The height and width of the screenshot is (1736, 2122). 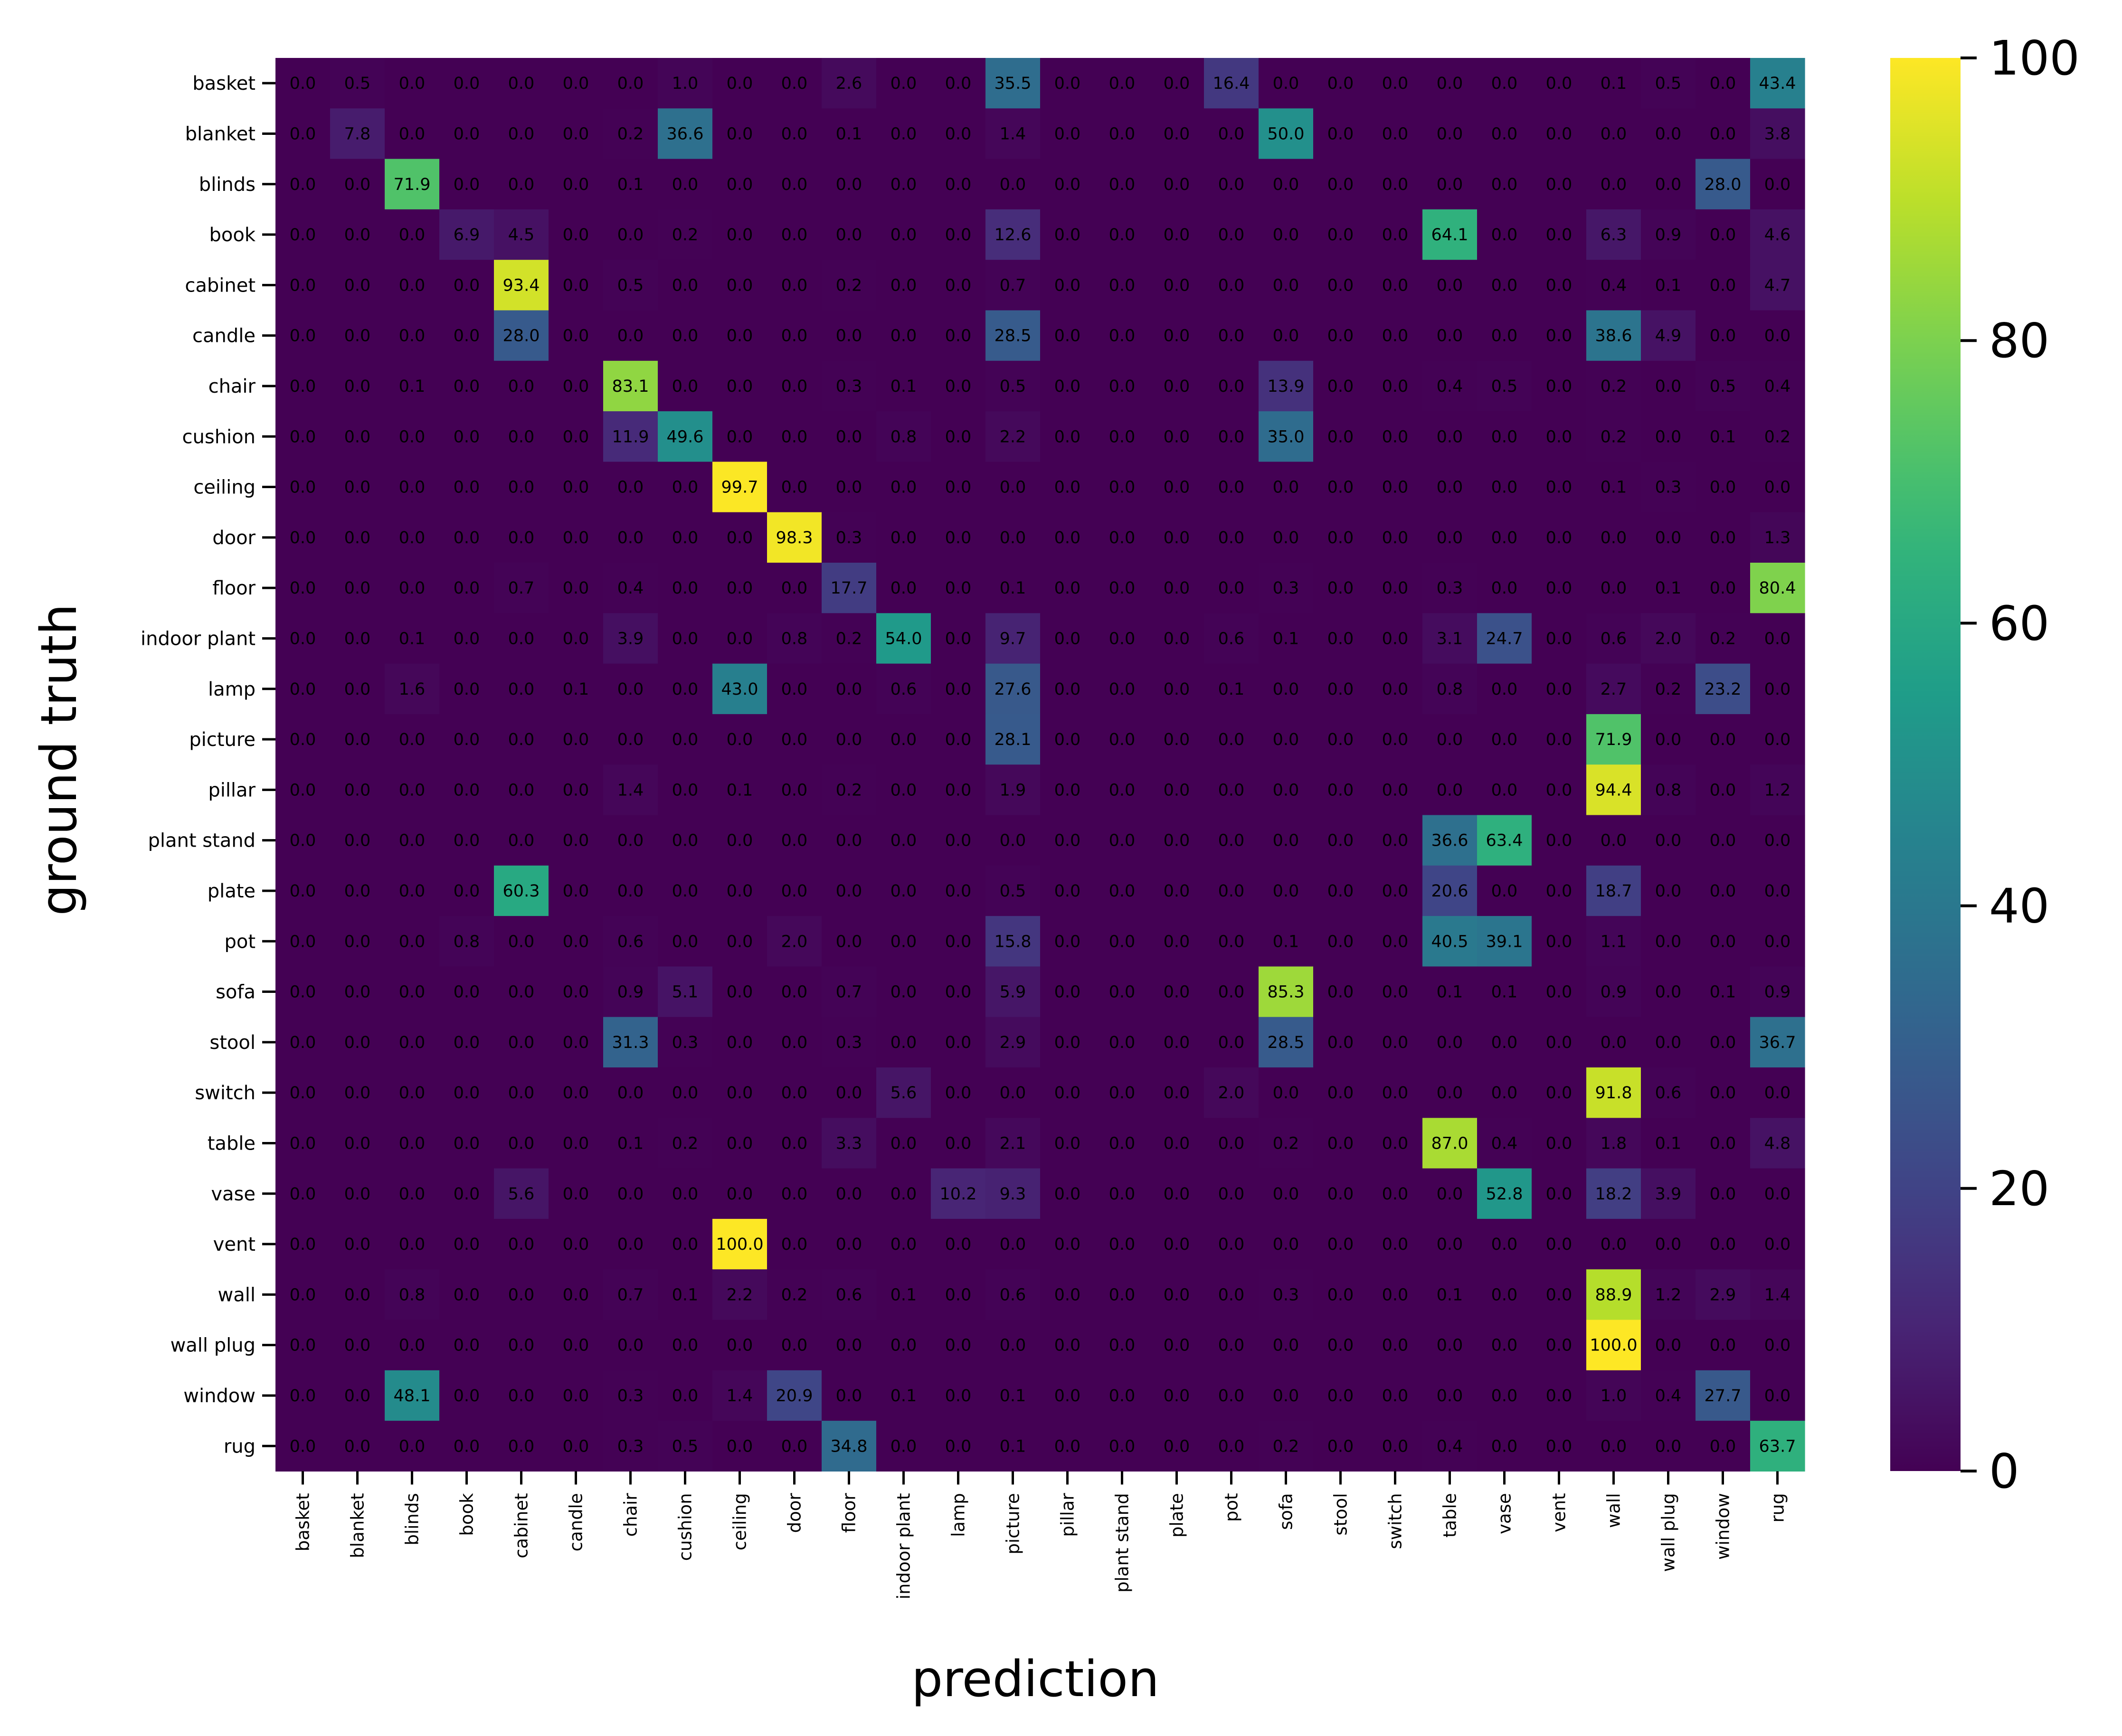 What do you see at coordinates (2019, 1189) in the screenshot?
I see `colorbar-tick-label: 20` at bounding box center [2019, 1189].